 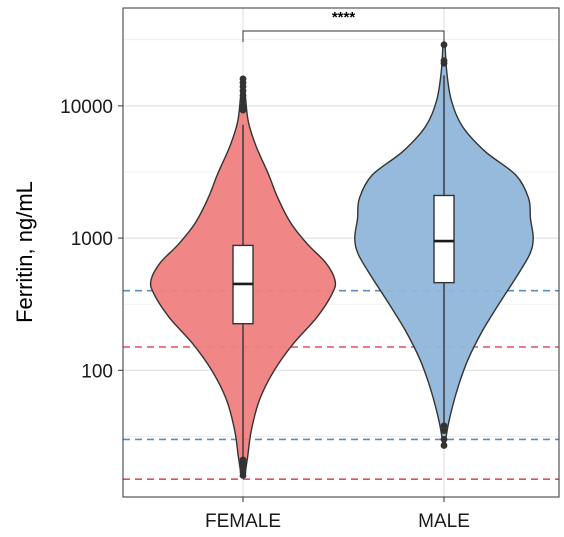 I want to click on y-axis-ticks: 100 1000 10000, so click(x=91, y=239).